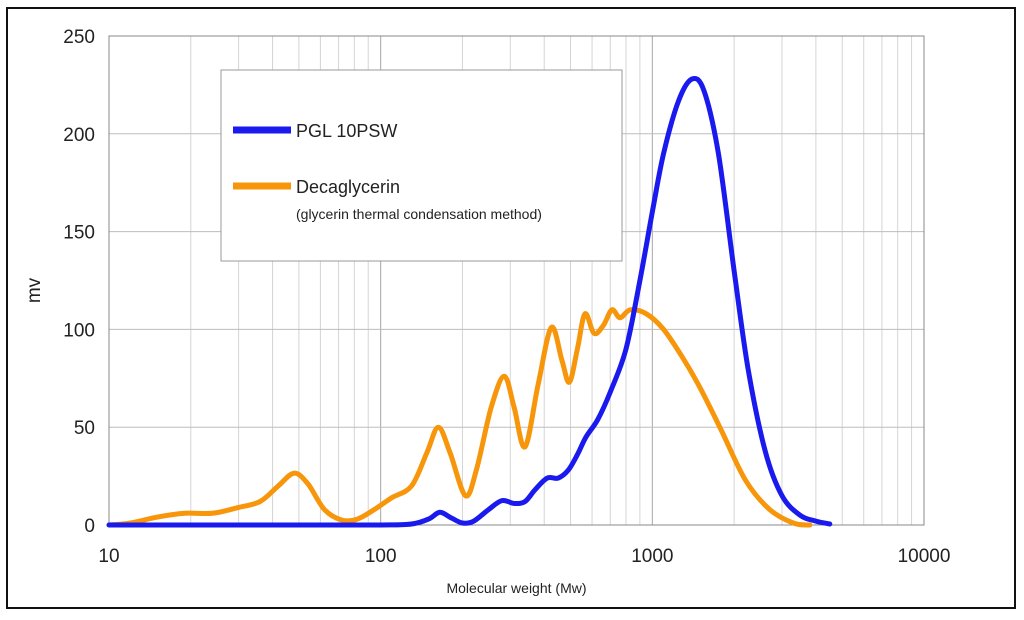 The width and height of the screenshot is (1024, 620). What do you see at coordinates (108, 556) in the screenshot?
I see `x-tick-label: 10` at bounding box center [108, 556].